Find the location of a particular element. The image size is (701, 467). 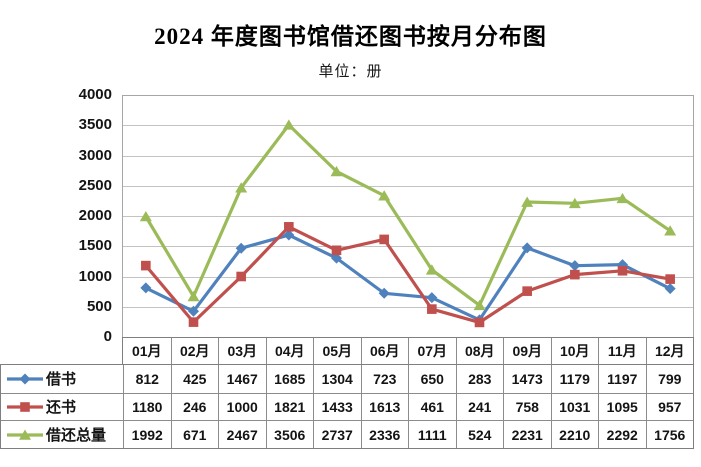

table-value-cell: 1685 is located at coordinates (289, 379).